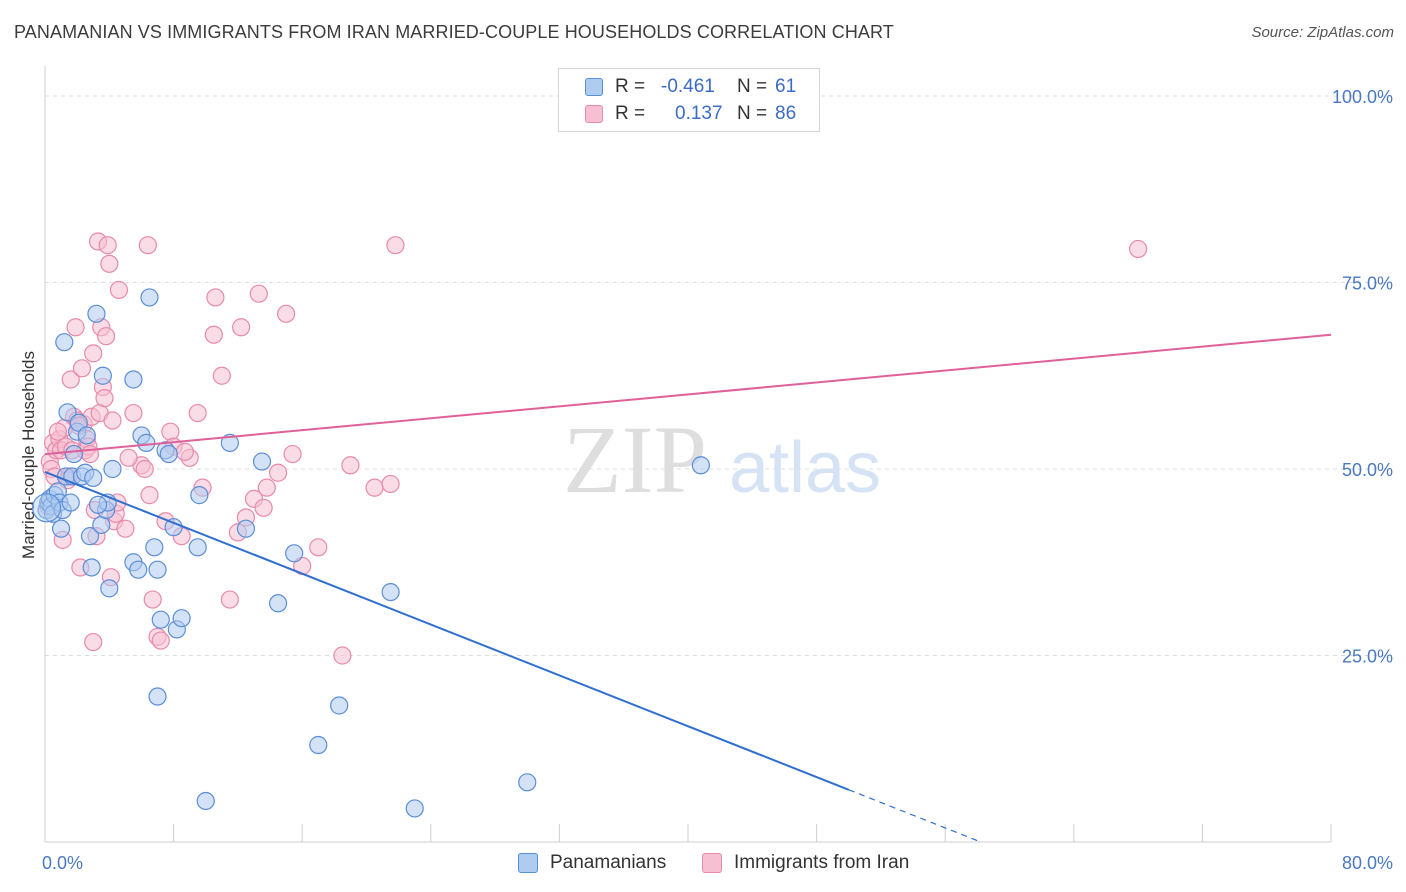 This screenshot has width=1406, height=892. What do you see at coordinates (688, 394) in the screenshot?
I see `iran-trend-line` at bounding box center [688, 394].